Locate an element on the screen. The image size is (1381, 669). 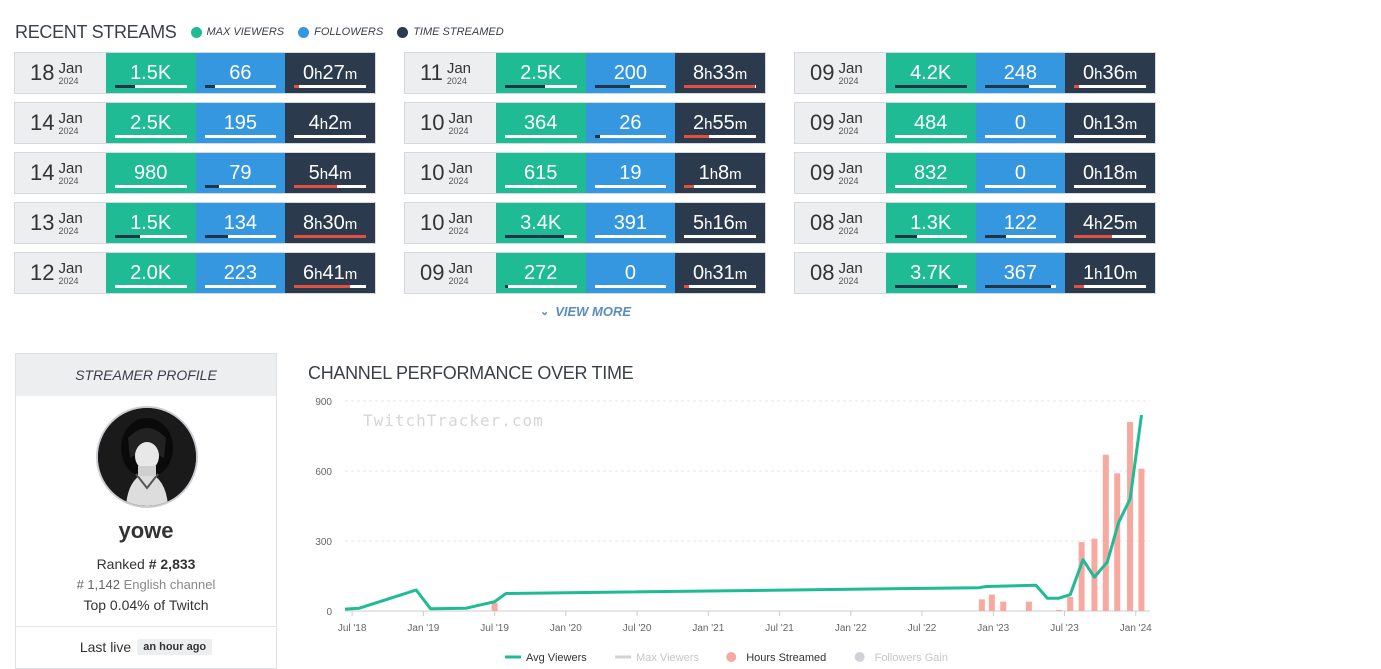
stream-row: 10 Jan 2024 364 26 2h55m is located at coordinates (585, 123).